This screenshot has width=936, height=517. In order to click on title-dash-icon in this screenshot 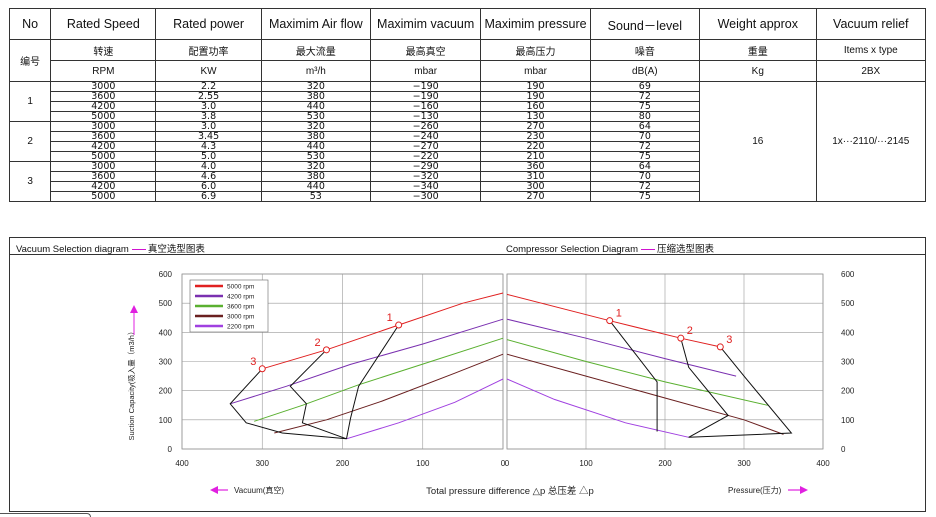, I will do `click(138, 249)`.